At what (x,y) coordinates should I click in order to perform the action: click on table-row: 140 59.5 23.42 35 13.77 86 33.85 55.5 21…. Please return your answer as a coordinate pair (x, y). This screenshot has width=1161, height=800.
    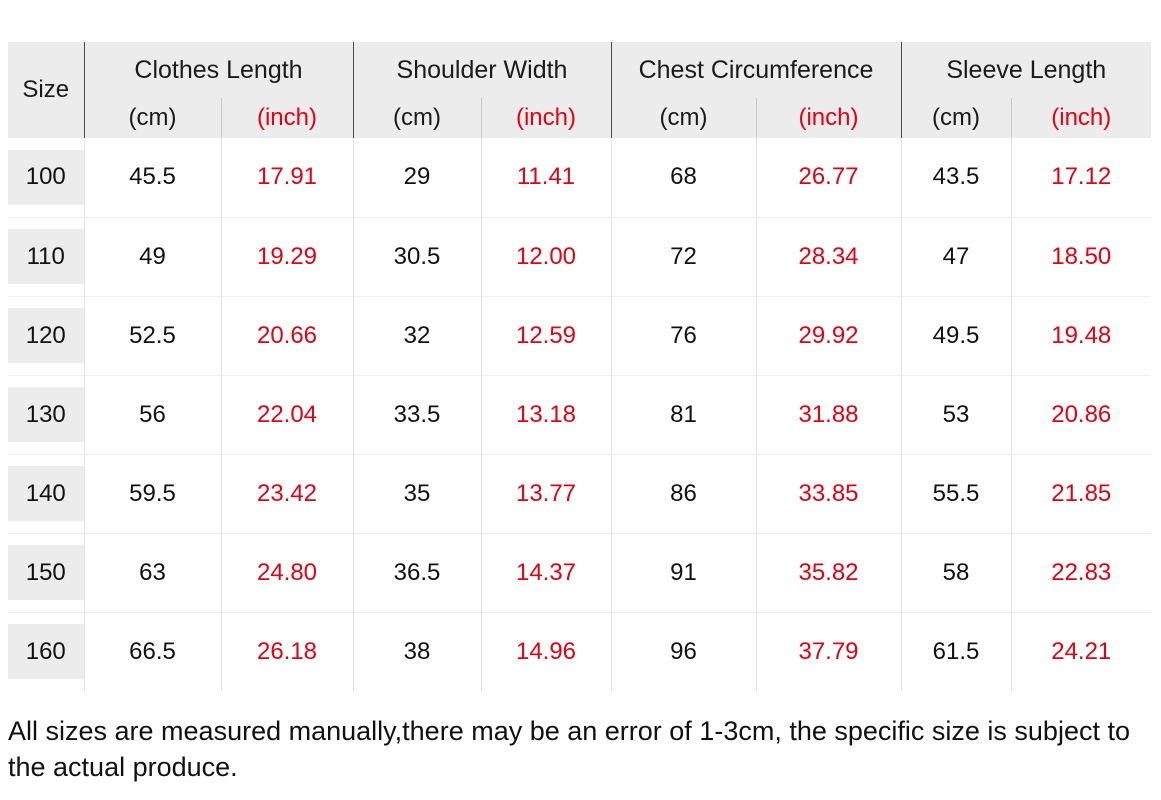
    Looking at the image, I should click on (580, 493).